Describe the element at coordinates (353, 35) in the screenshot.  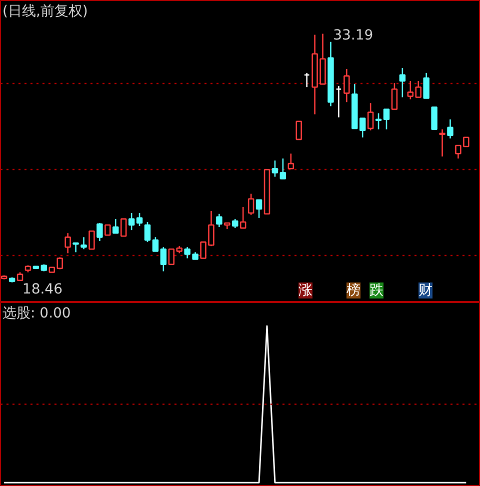
I see `annotation: 33.19` at that location.